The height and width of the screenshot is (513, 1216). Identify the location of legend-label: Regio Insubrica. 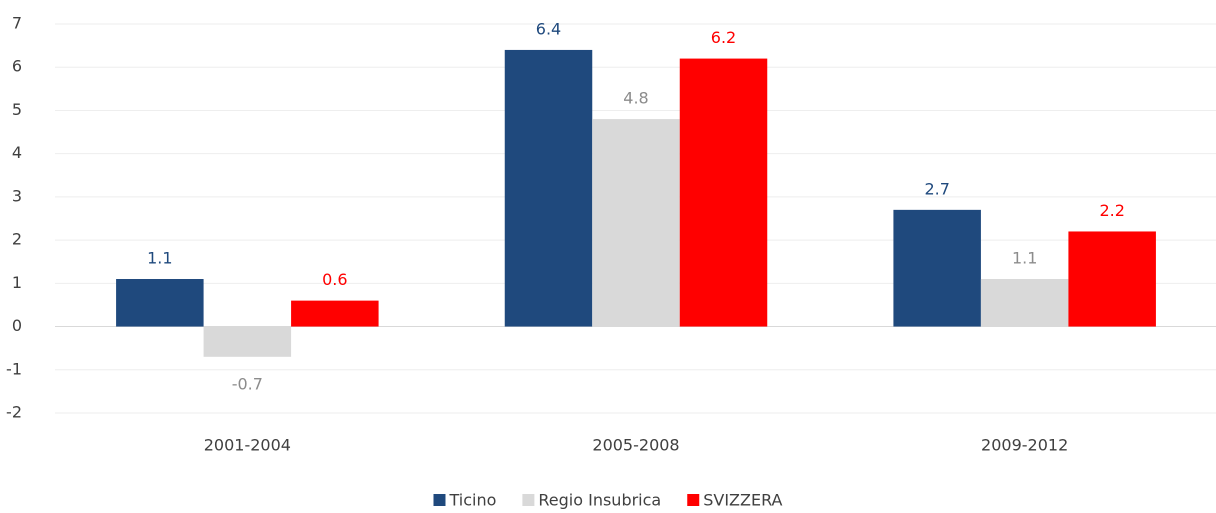
(599, 500).